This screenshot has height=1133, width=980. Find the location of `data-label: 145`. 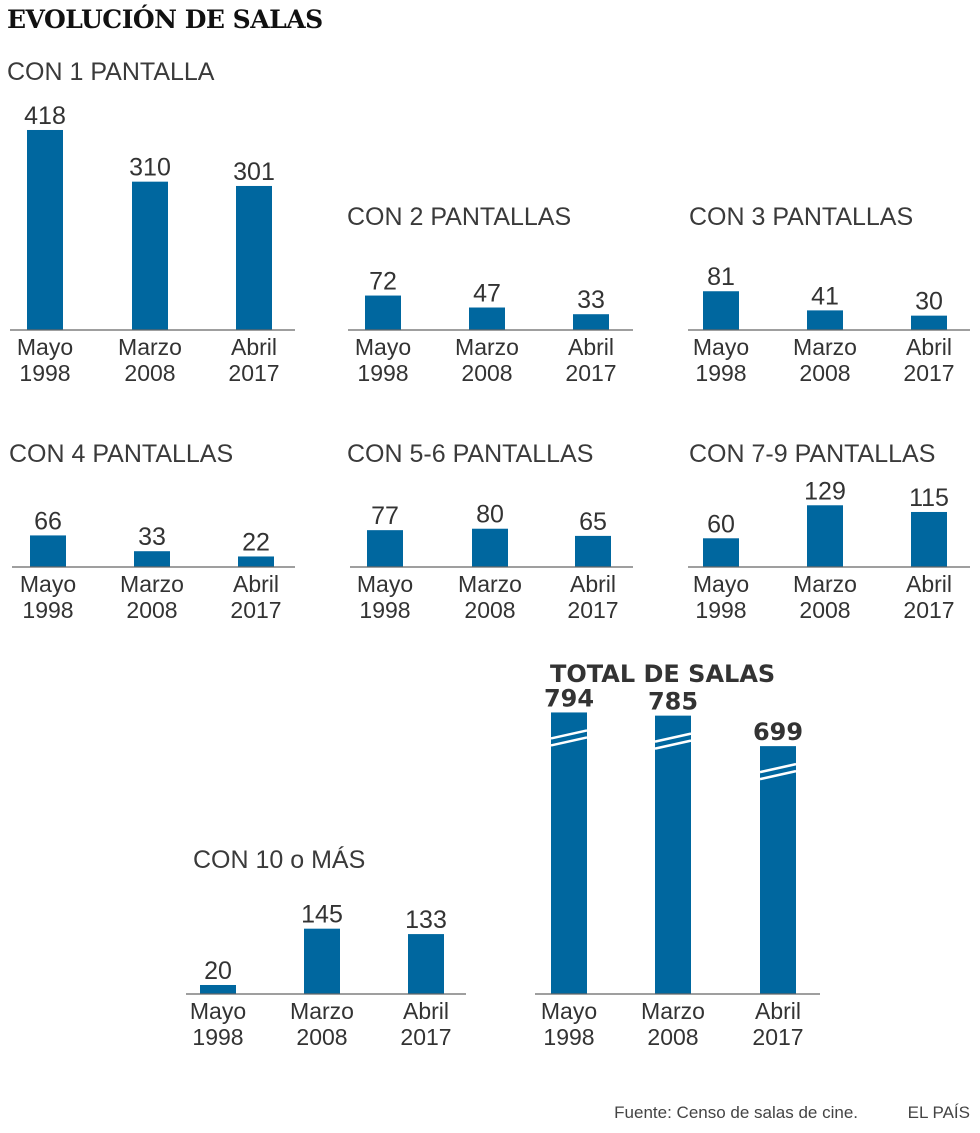

data-label: 145 is located at coordinates (322, 915).